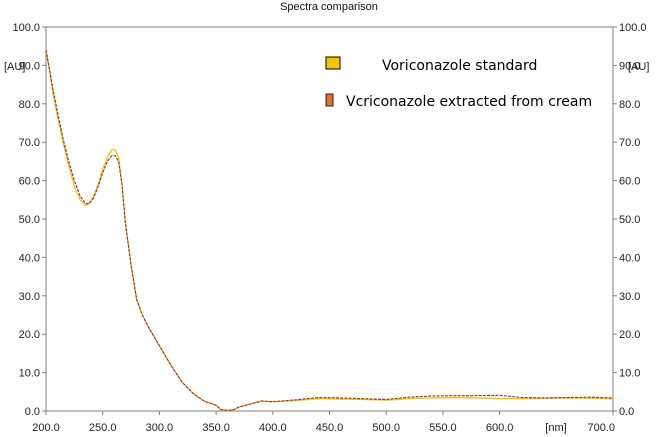 The image size is (658, 437). What do you see at coordinates (629, 258) in the screenshot?
I see `y-tick-label-right: 40.0` at bounding box center [629, 258].